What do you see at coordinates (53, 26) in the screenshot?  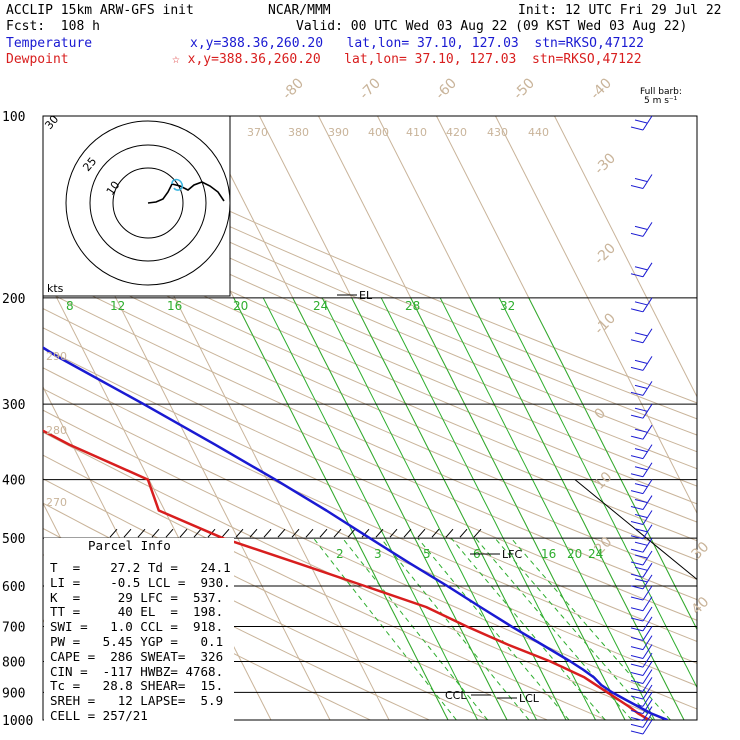 I see `forecast-hour: Fcst: 108 h` at bounding box center [53, 26].